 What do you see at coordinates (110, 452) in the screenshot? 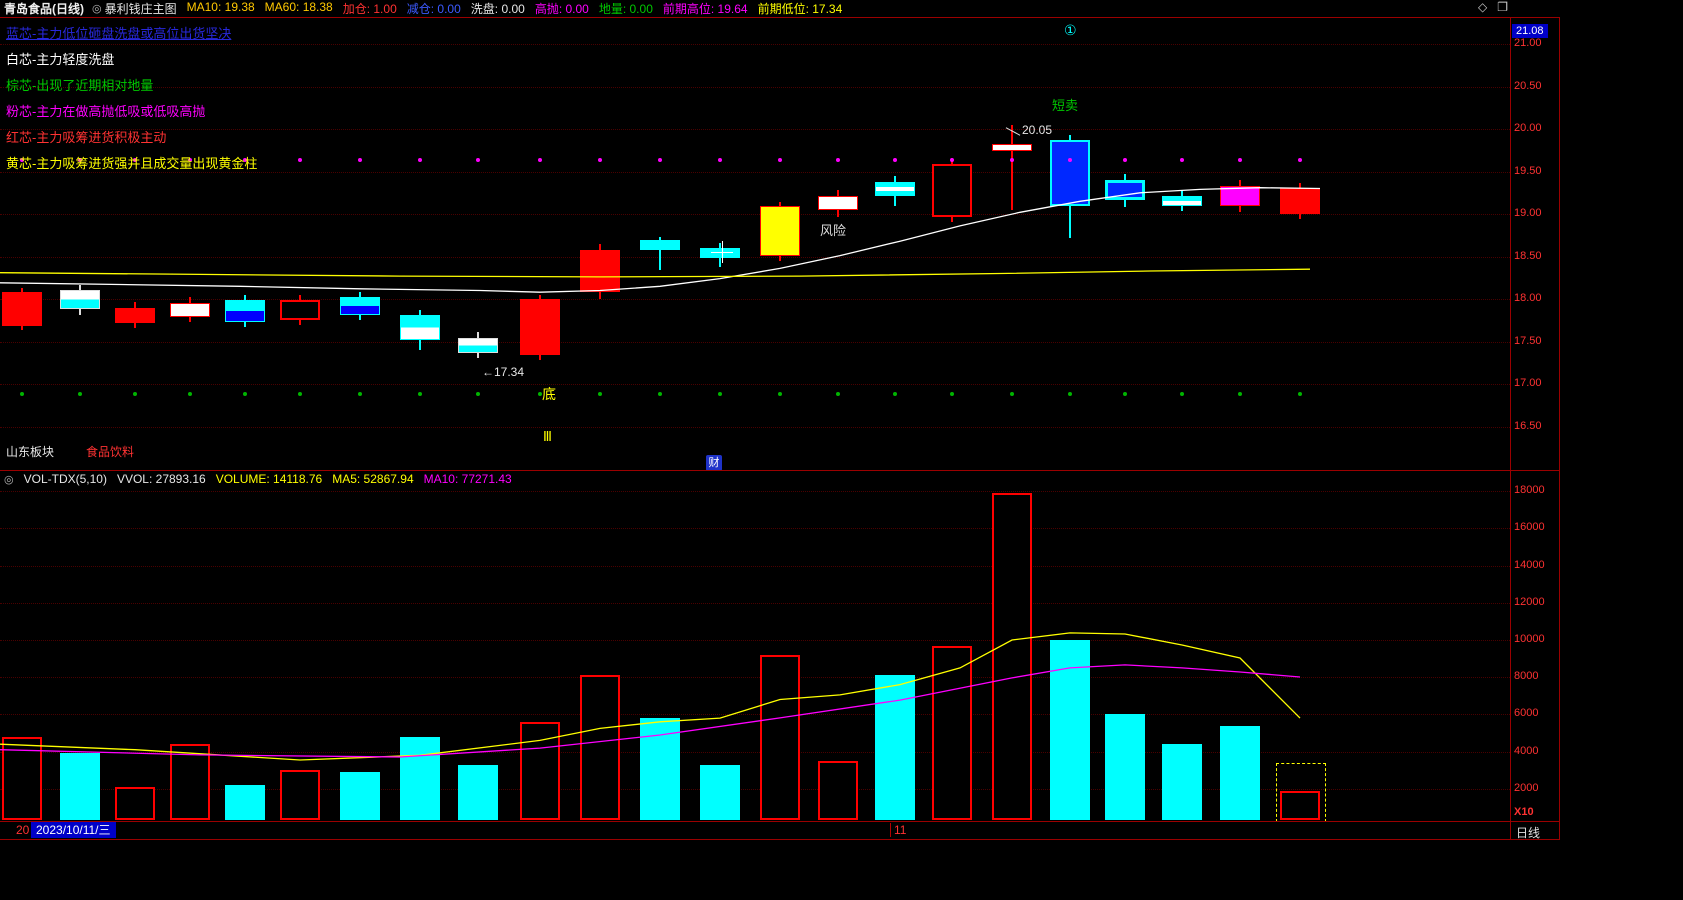
I see `sector-label: 食品饮料` at bounding box center [110, 452].